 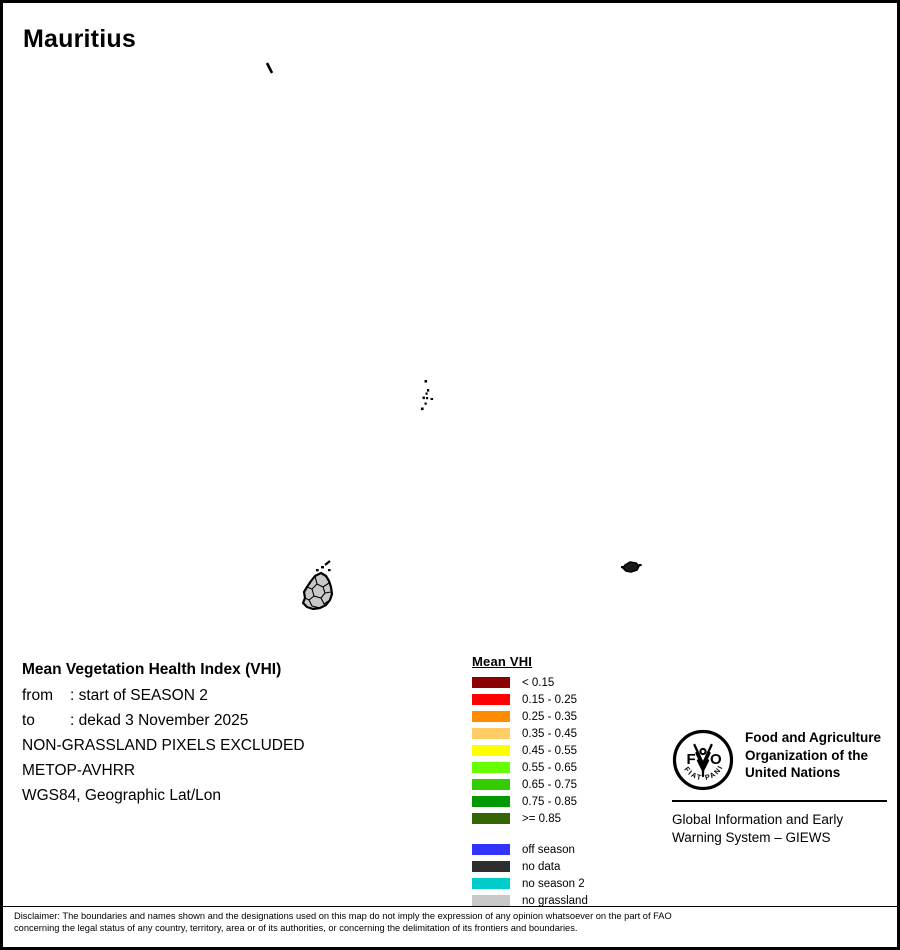 I want to click on metadata-value-to: : dekad 3 November 2025, so click(x=159, y=720).